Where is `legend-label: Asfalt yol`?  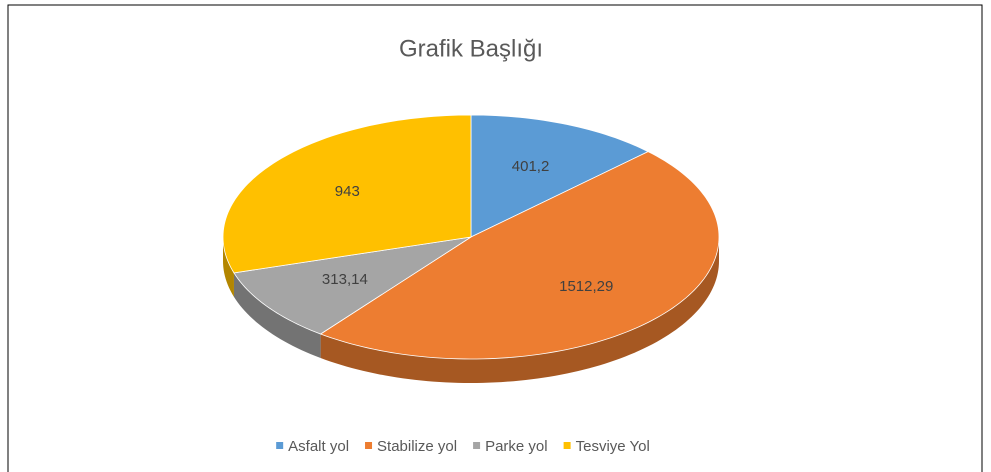 legend-label: Asfalt yol is located at coordinates (318, 446).